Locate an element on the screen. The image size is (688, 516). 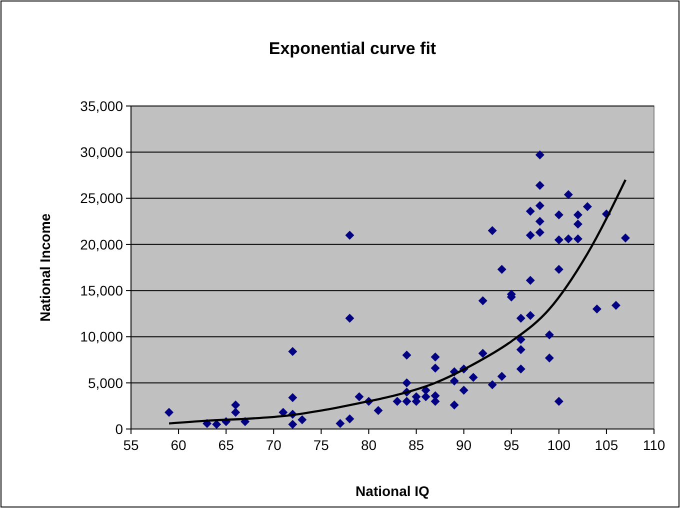
x-tick-label: 75 is located at coordinates (321, 445).